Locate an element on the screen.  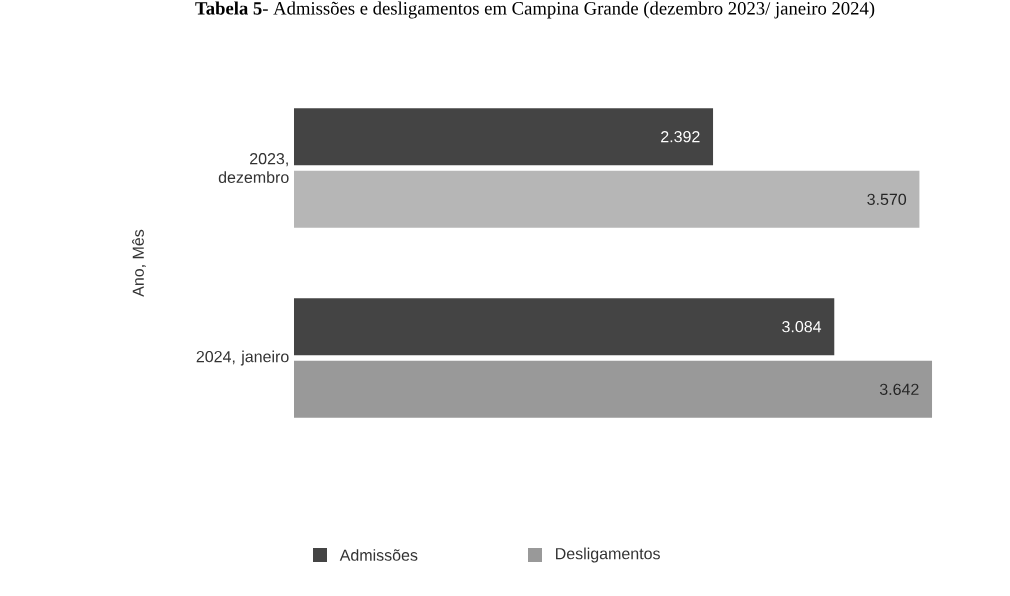
data-label: 3.084 is located at coordinates (802, 326).